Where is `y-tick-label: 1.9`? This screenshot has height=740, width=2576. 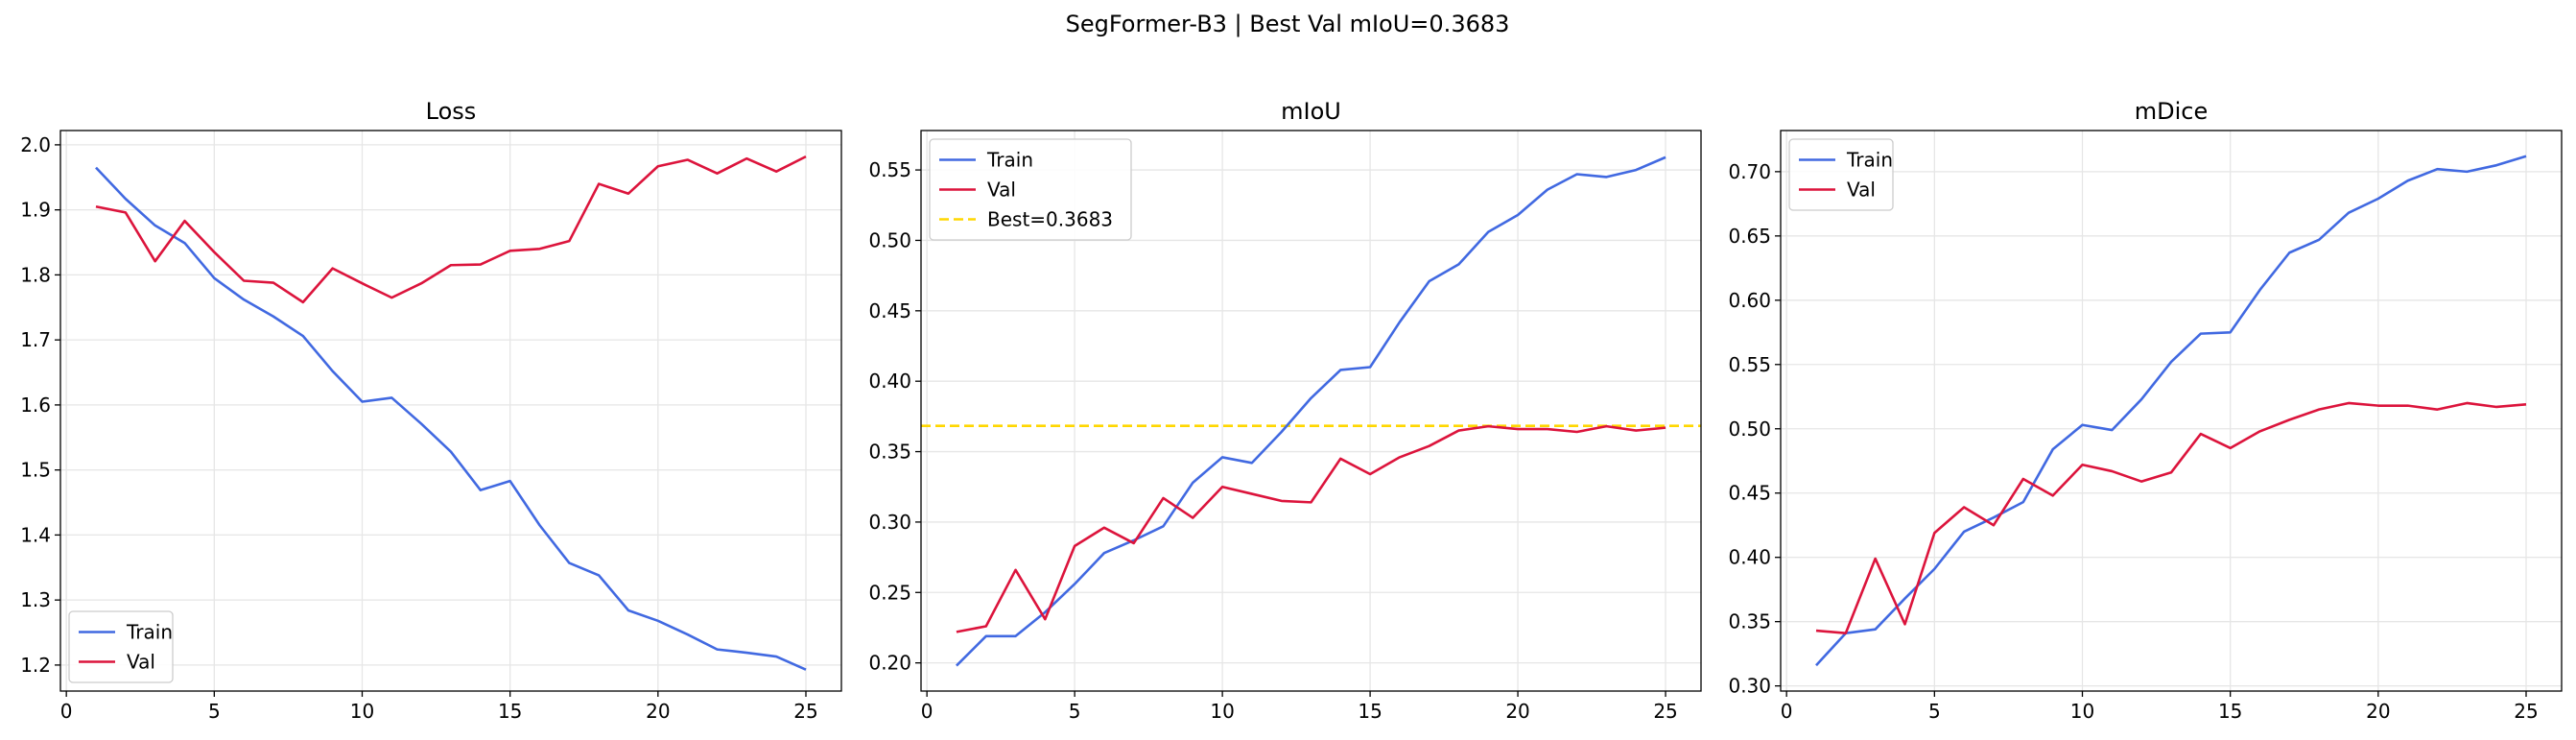 y-tick-label: 1.9 is located at coordinates (35, 210).